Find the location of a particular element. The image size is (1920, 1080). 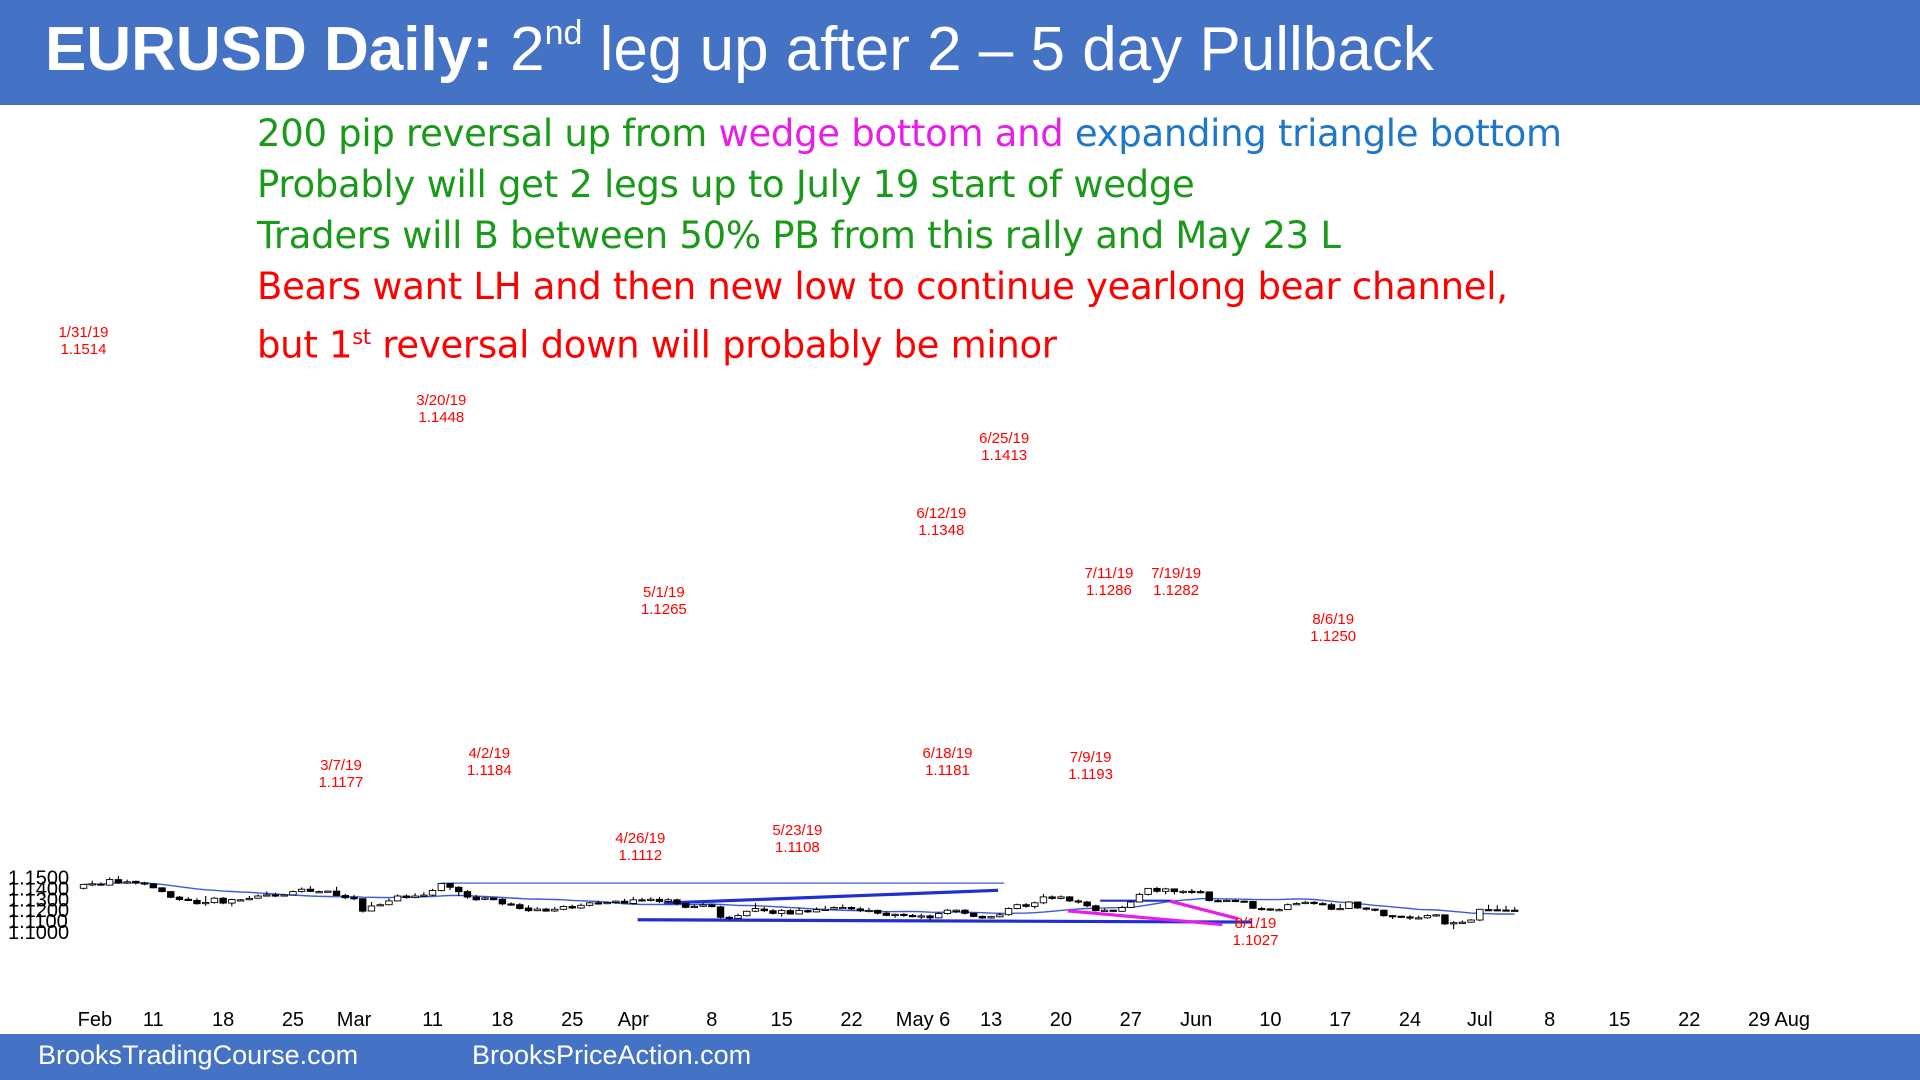

title-leg-number: 2 is located at coordinates (527, 49).